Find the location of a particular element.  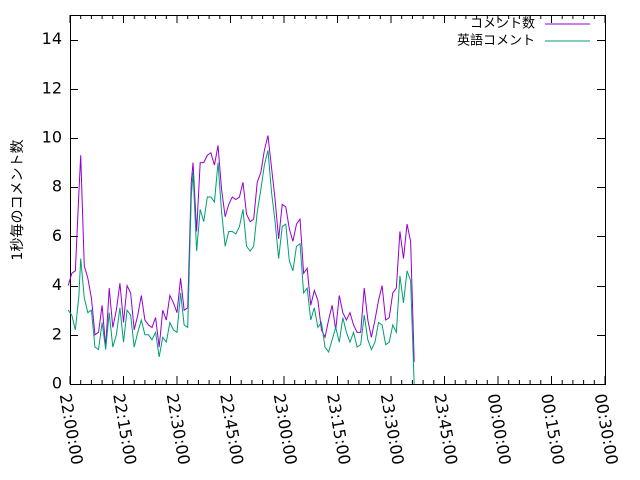

y-tick-label: 2 is located at coordinates (57, 333).